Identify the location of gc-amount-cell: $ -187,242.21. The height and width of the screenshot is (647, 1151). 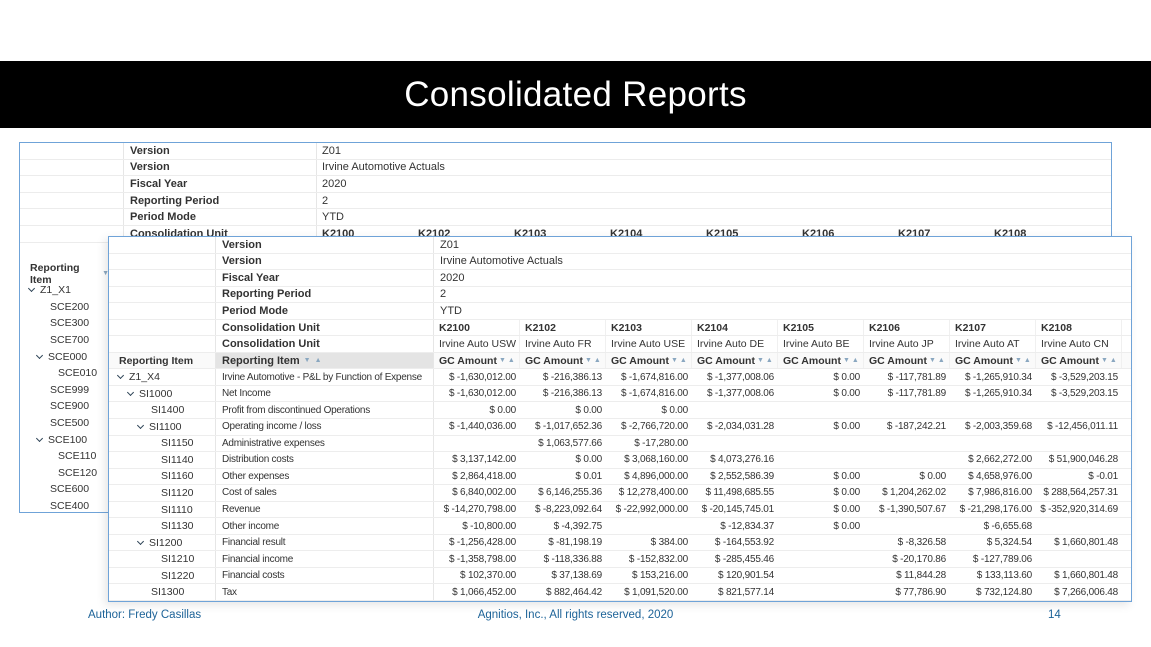
(916, 427).